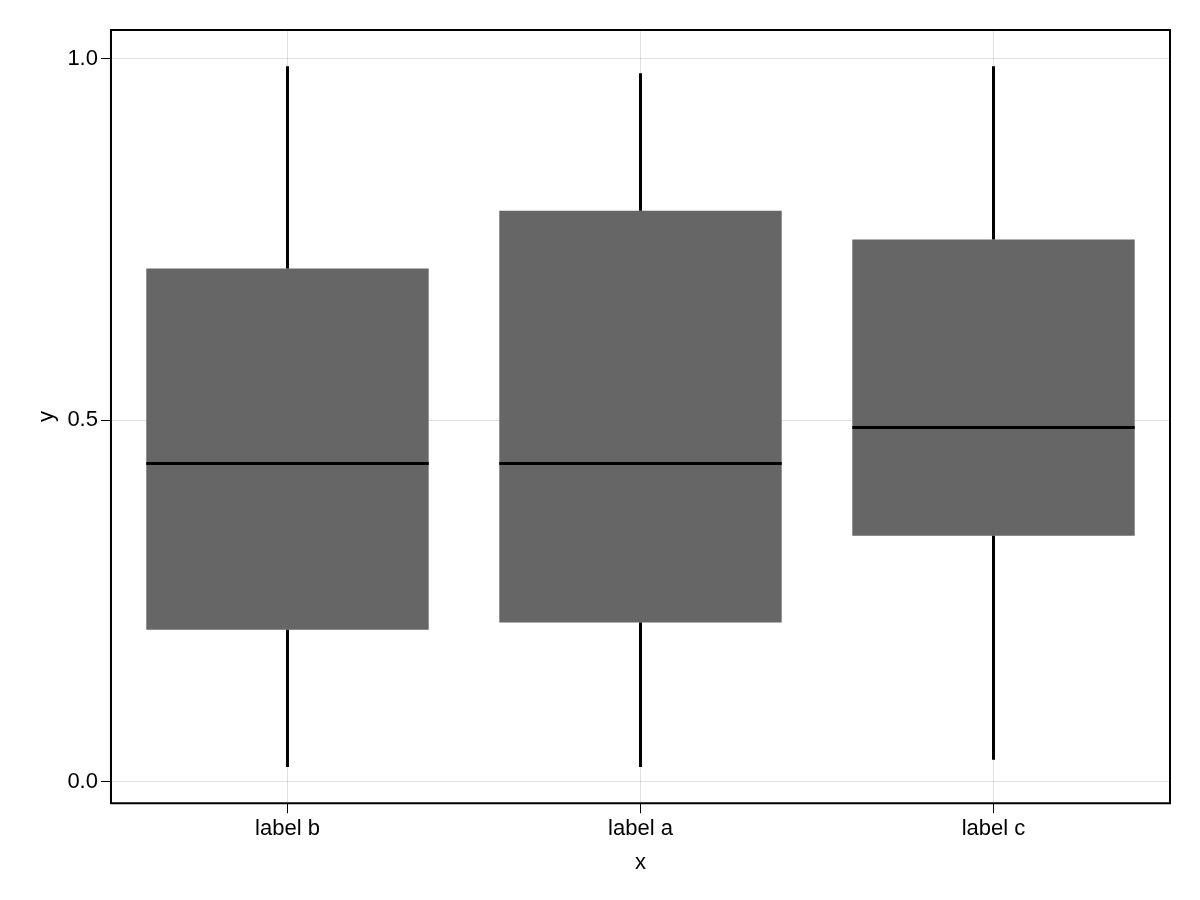  I want to click on y-axis-title: y, so click(46, 417).